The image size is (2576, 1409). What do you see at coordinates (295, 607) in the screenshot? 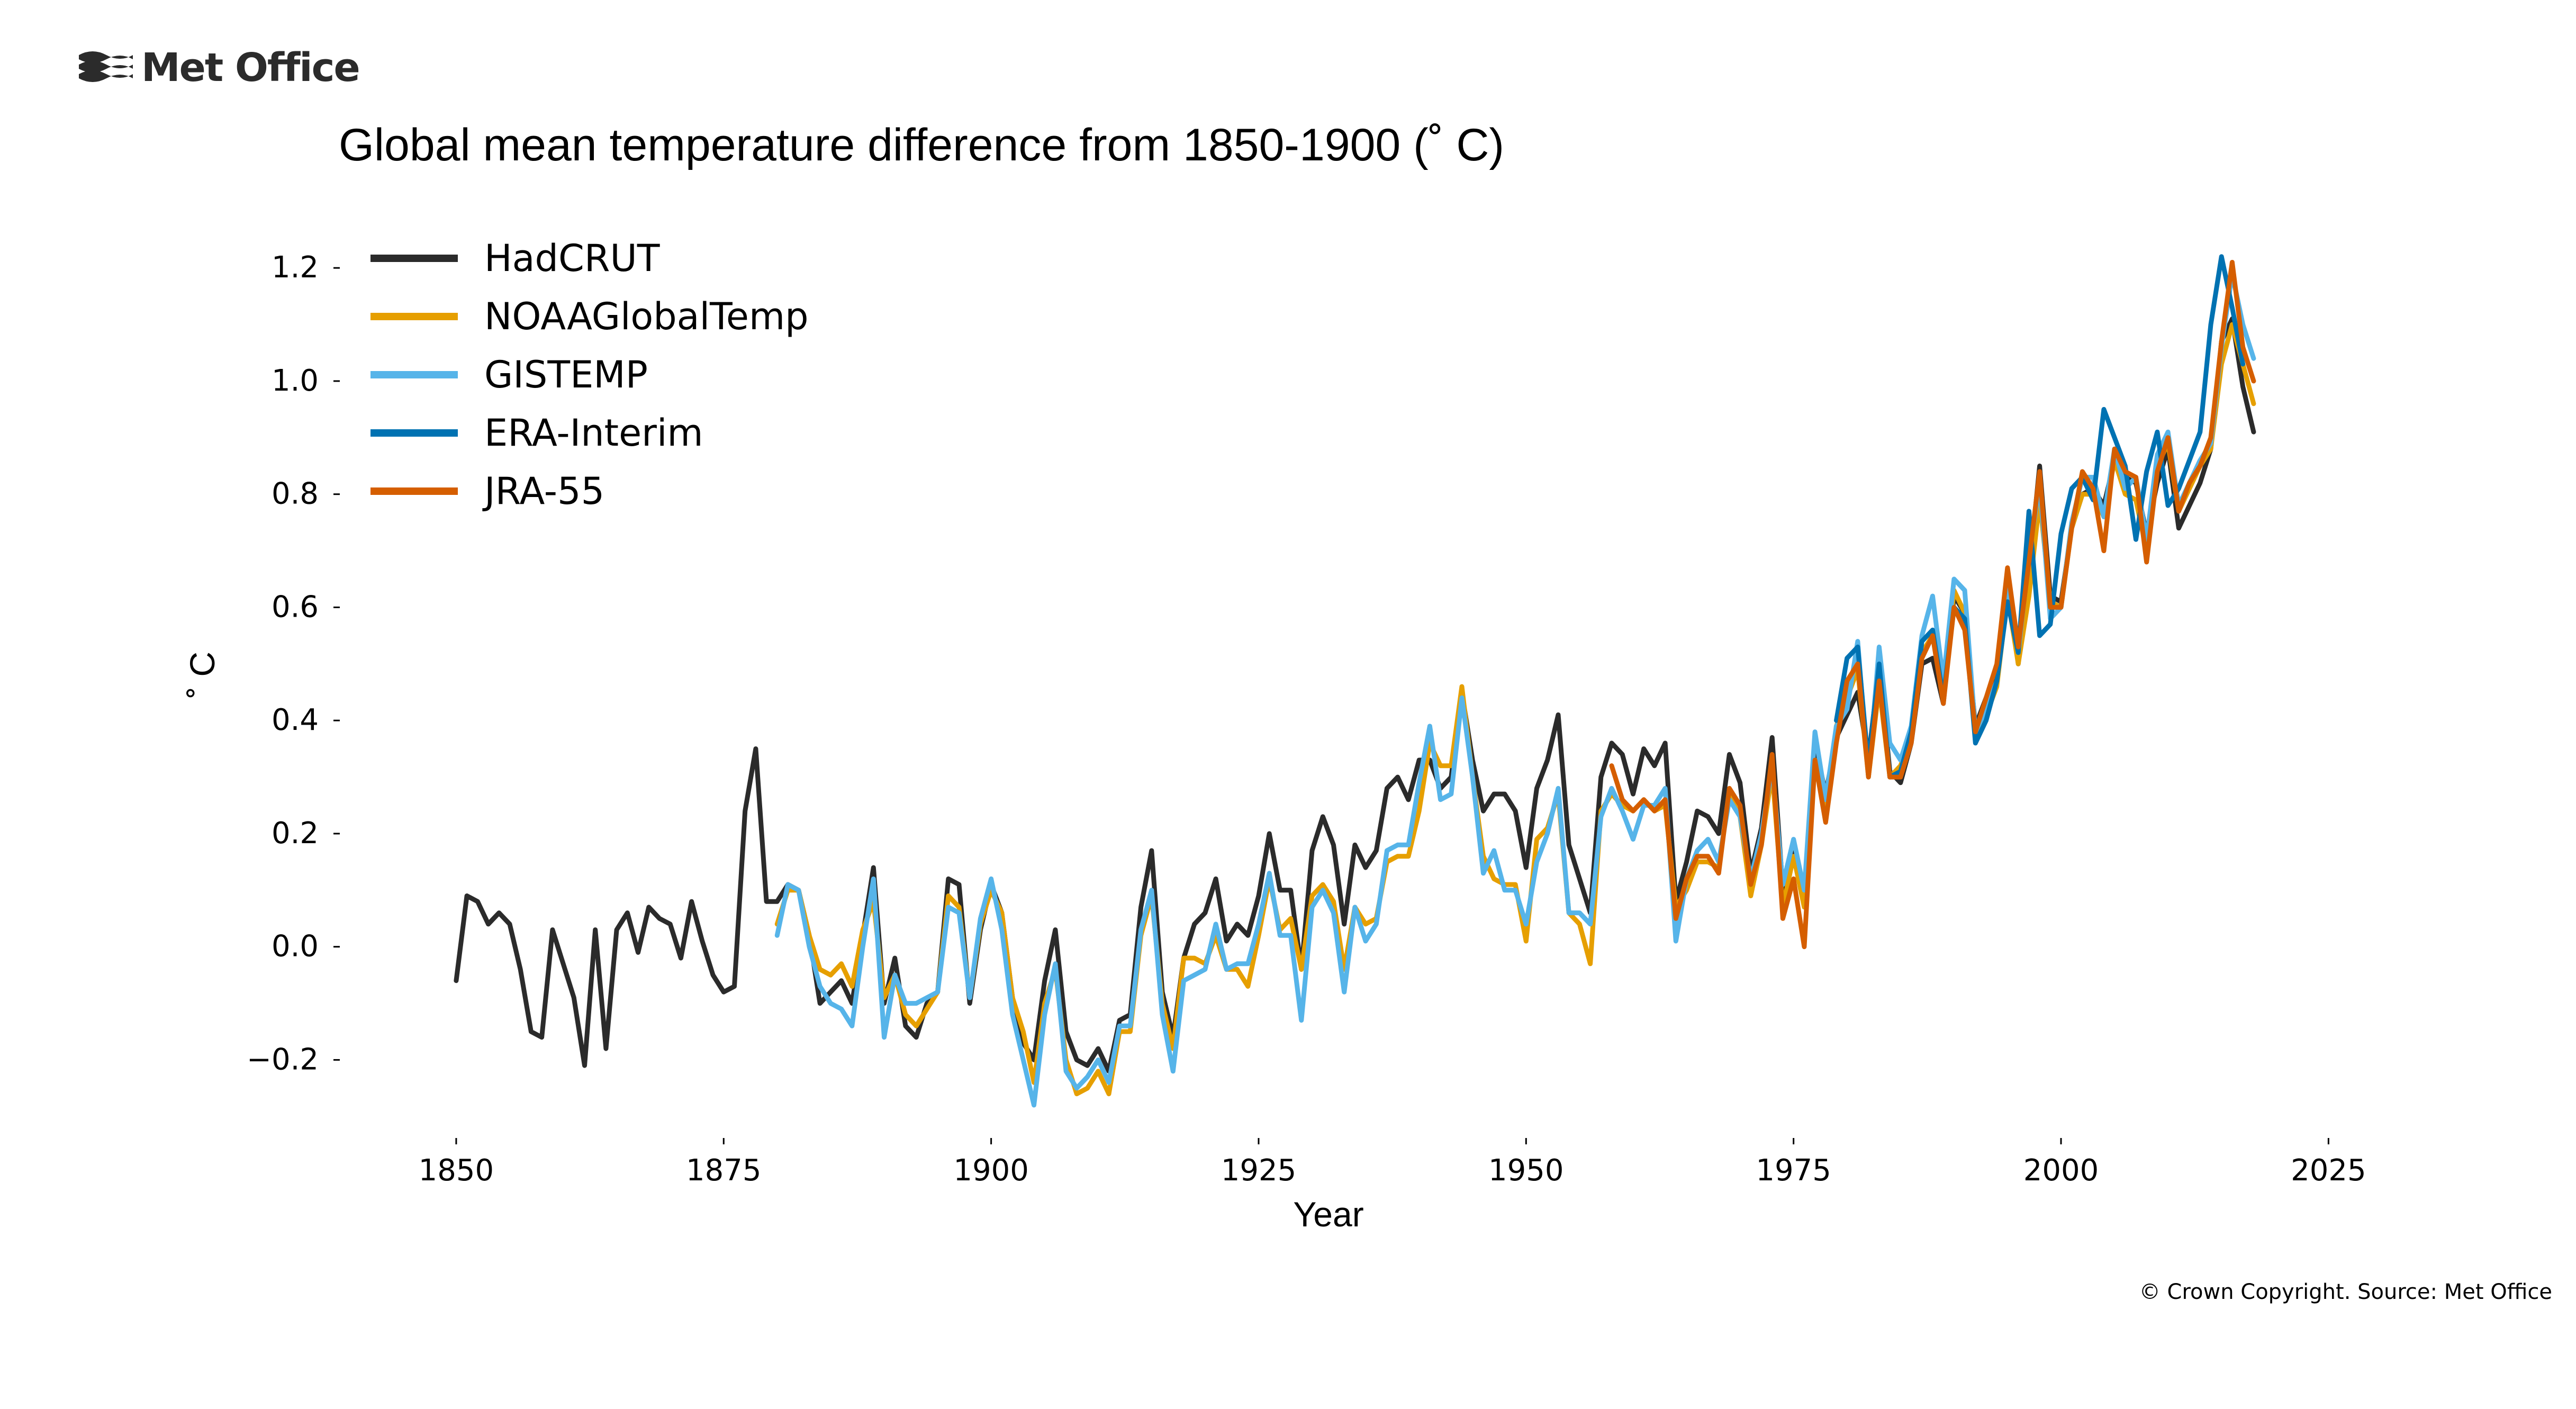
I see `y-tick-label: 0.6` at bounding box center [295, 607].